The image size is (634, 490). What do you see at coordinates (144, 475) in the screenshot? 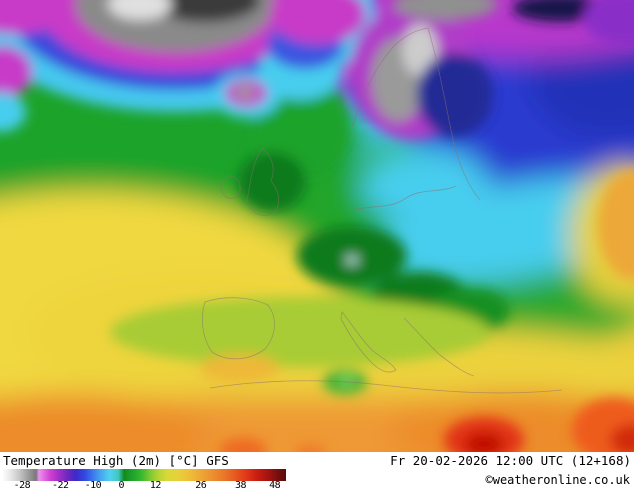
I see `temperature-scale-bar` at bounding box center [144, 475].